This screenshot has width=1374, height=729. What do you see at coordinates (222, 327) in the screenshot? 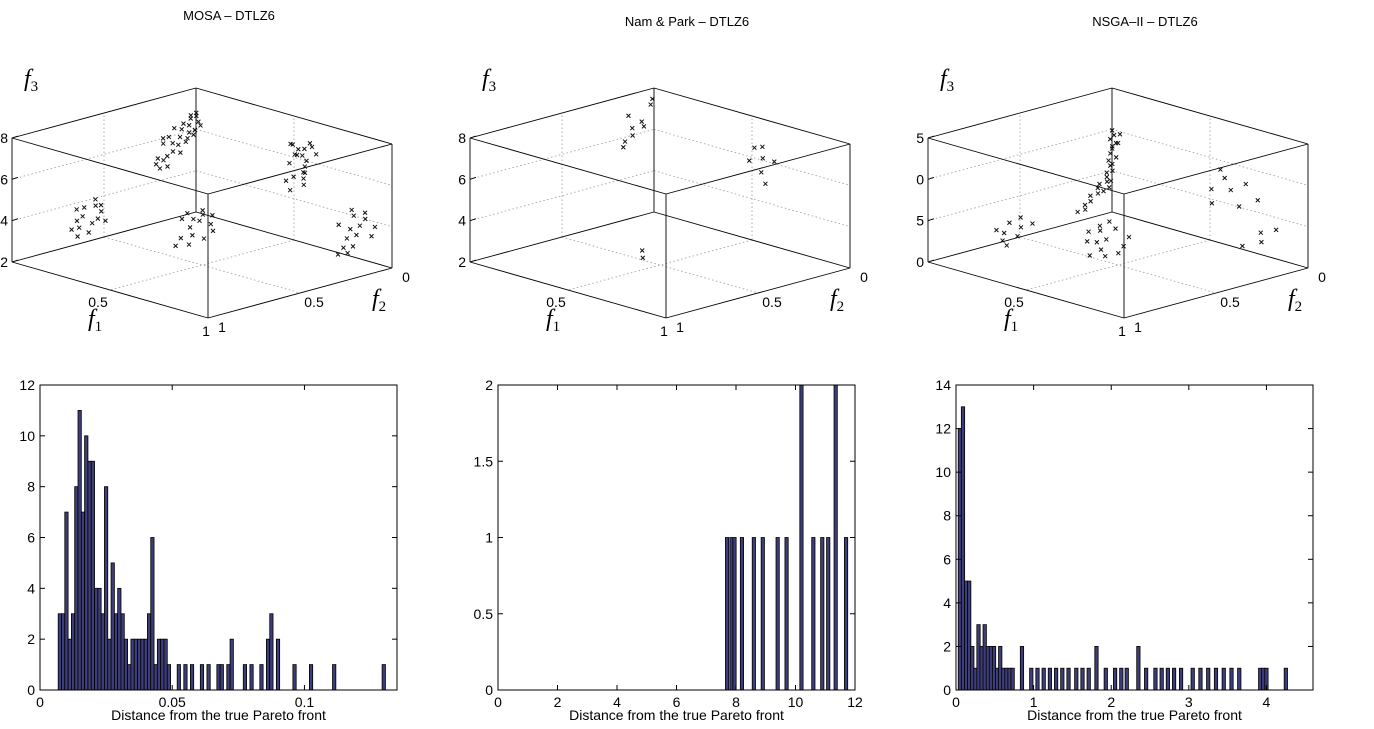
I see `f2-tick-label: 1` at bounding box center [222, 327].